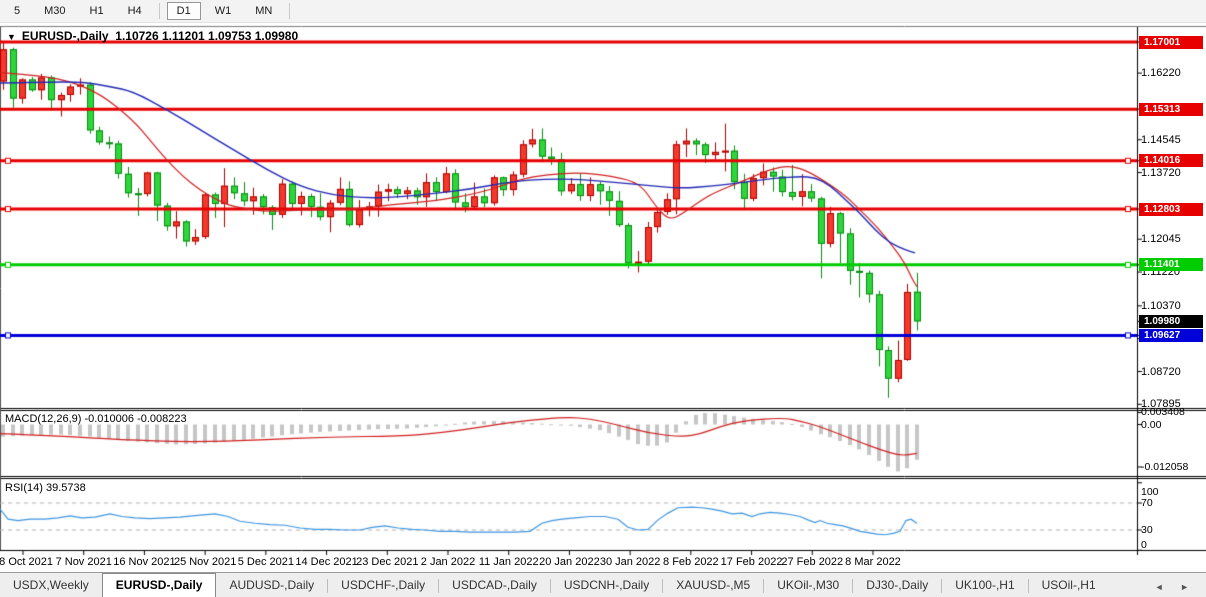 The image size is (1206, 597). What do you see at coordinates (1147, 530) in the screenshot?
I see `rsi-axis-label: 30` at bounding box center [1147, 530].